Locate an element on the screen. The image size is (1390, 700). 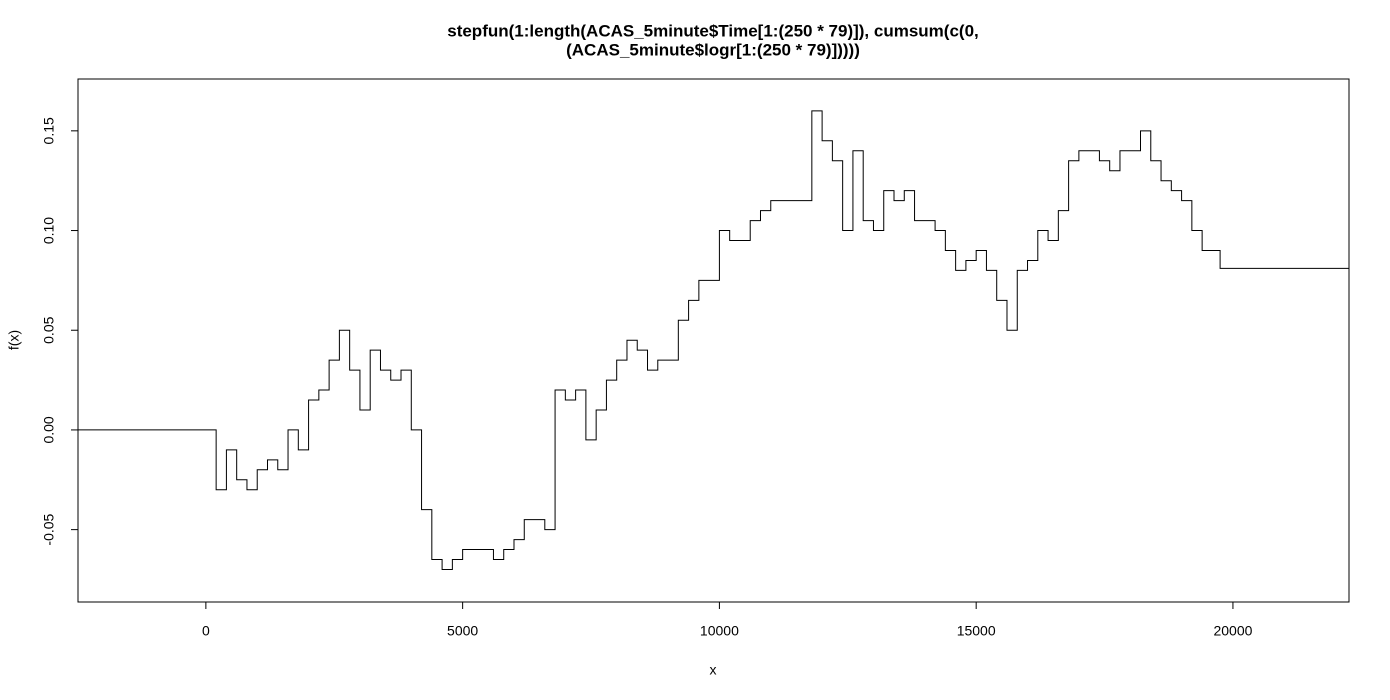
x-axis-title: x is located at coordinates (713, 670).